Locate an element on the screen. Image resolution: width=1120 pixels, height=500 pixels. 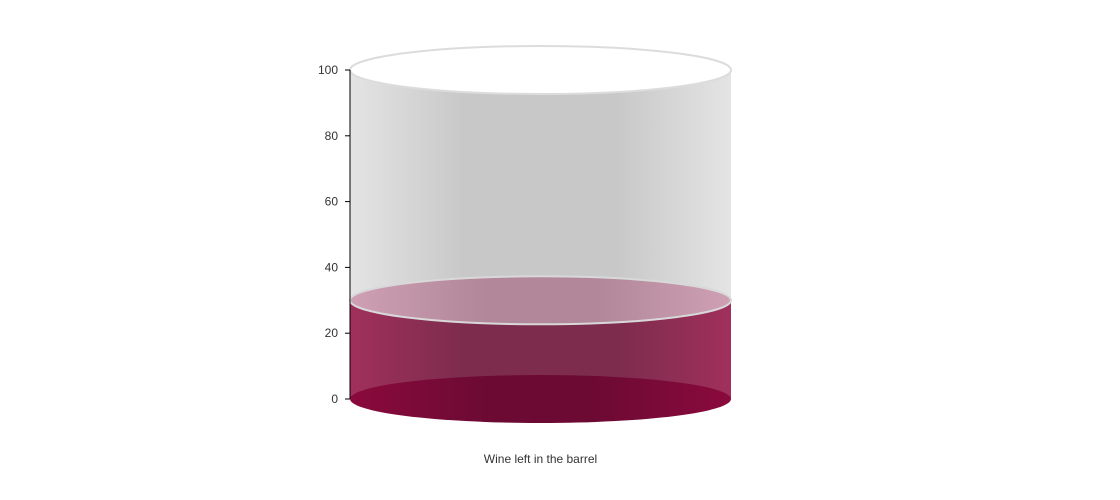
y-axis-ticks: 0 20 40 60 80 100 is located at coordinates (334, 234).